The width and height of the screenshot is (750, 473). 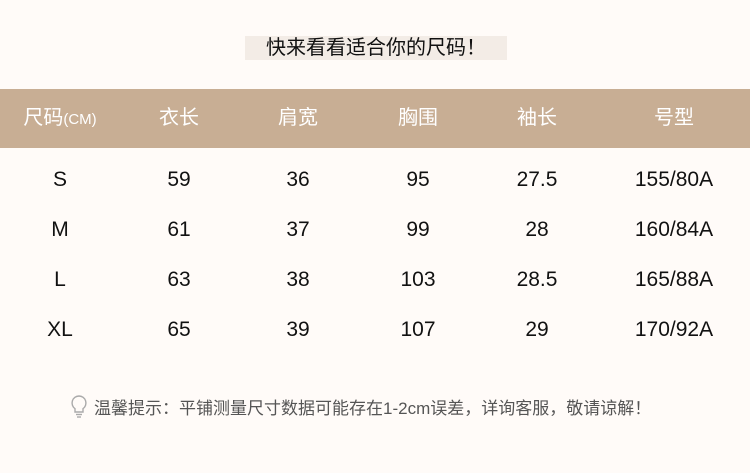 What do you see at coordinates (537, 179) in the screenshot?
I see `cell-sleeve: 27.5` at bounding box center [537, 179].